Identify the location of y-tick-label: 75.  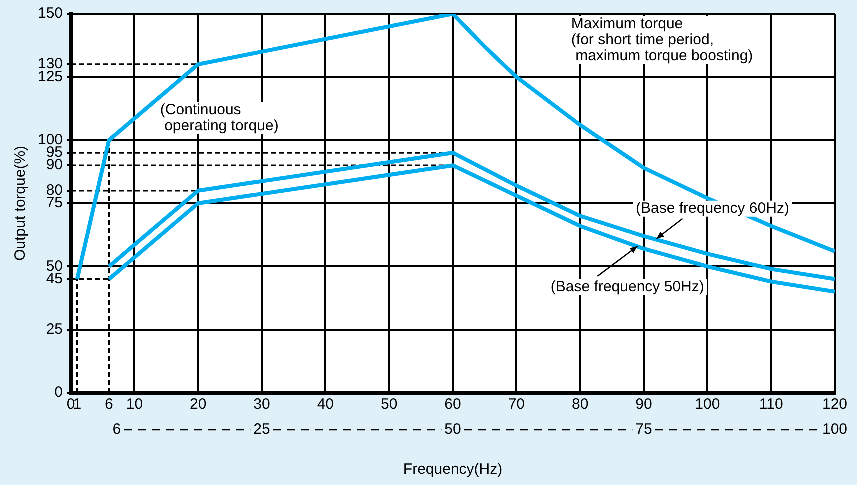
(55, 203).